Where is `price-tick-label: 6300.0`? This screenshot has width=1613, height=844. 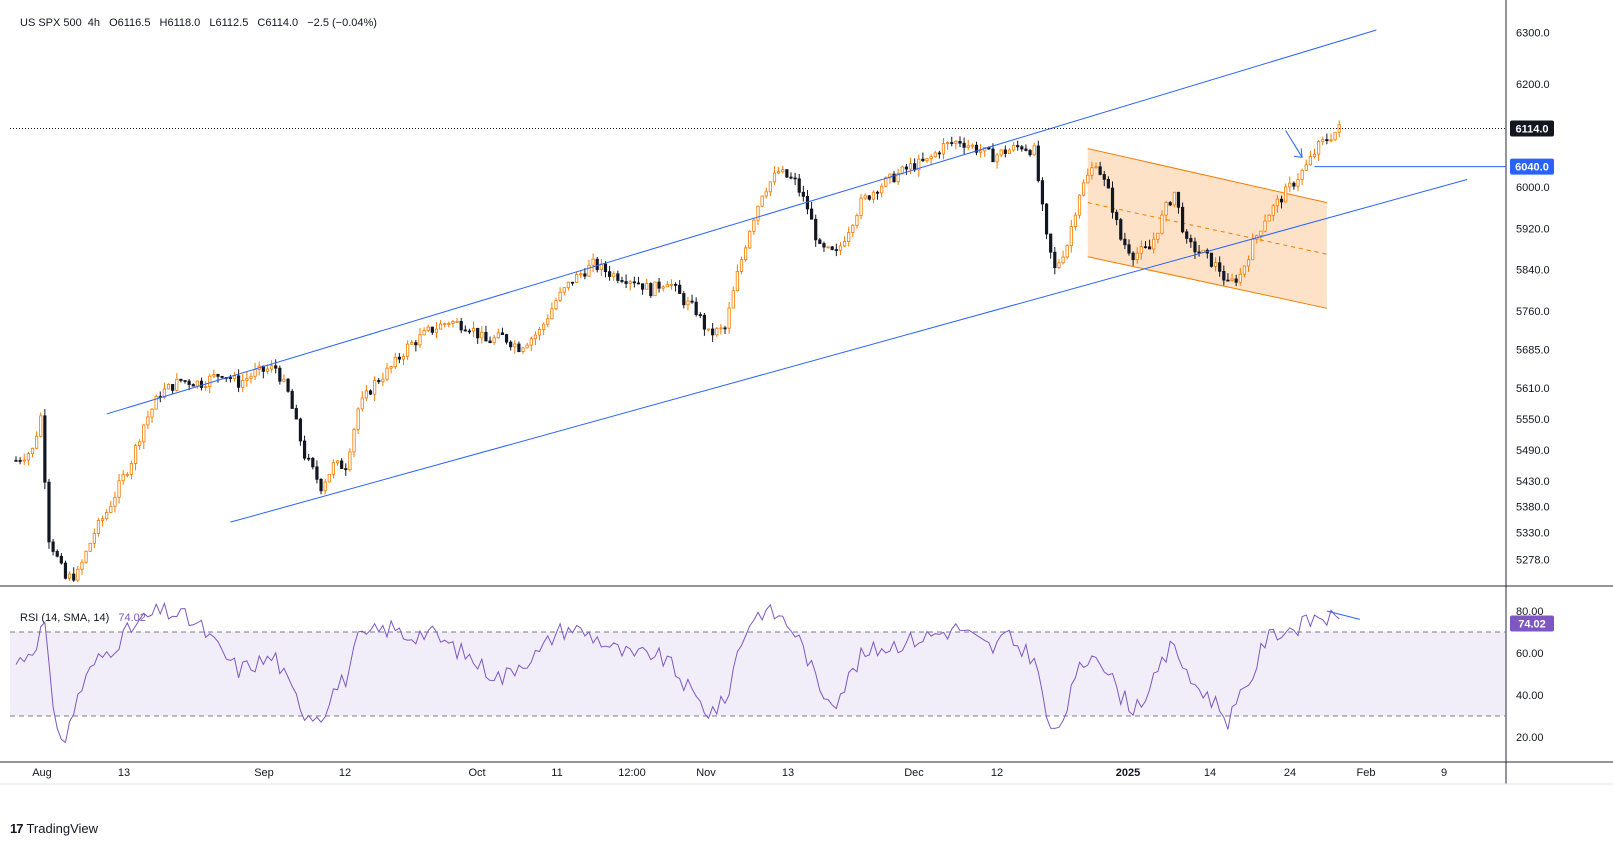
price-tick-label: 6300.0 is located at coordinates (1533, 34).